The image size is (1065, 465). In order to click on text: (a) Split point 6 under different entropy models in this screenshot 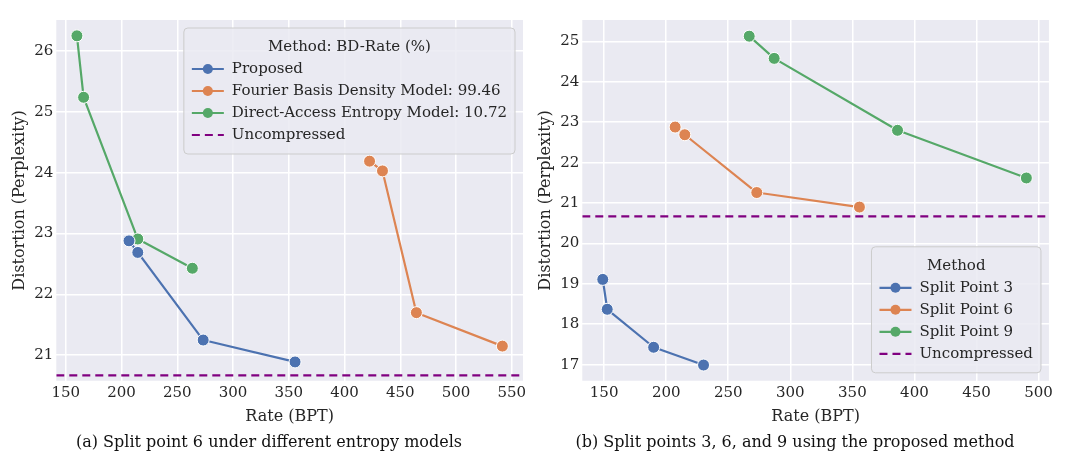, I will do `click(269, 441)`.